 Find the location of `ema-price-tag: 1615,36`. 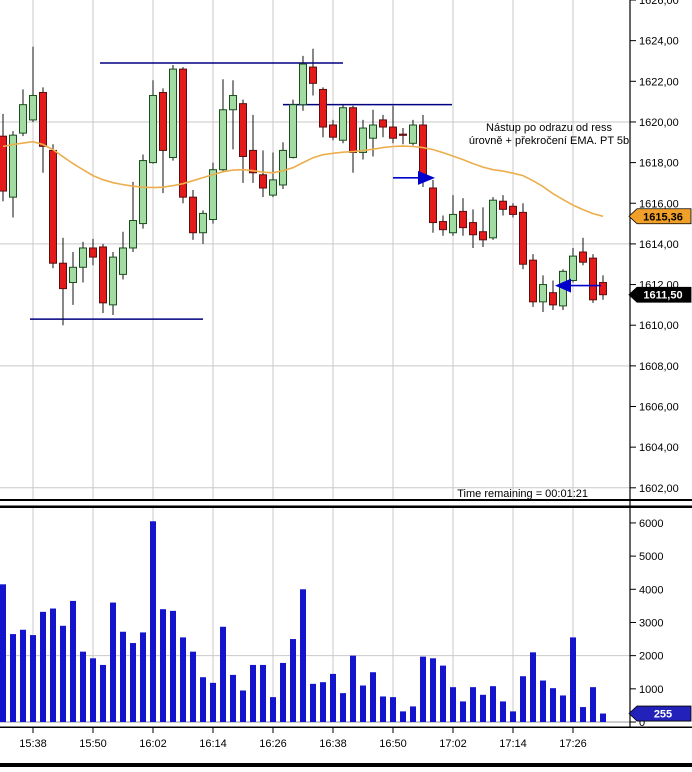

ema-price-tag: 1615,36 is located at coordinates (660, 216).